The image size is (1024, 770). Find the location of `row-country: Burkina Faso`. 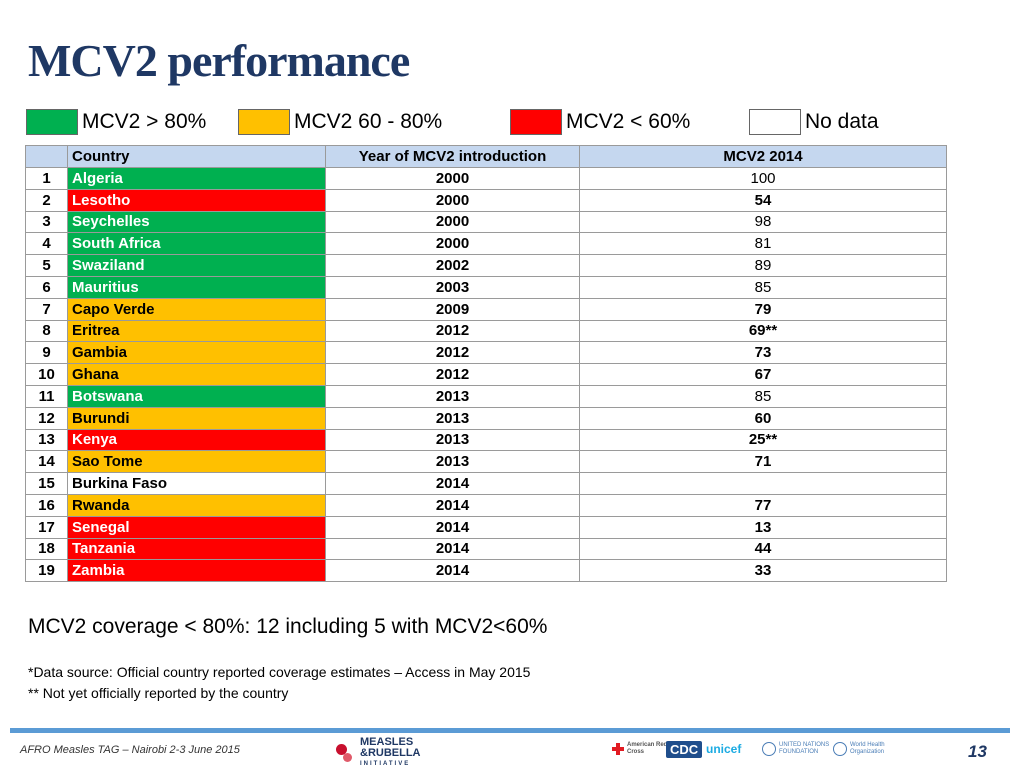

row-country: Burkina Faso is located at coordinates (196, 483).